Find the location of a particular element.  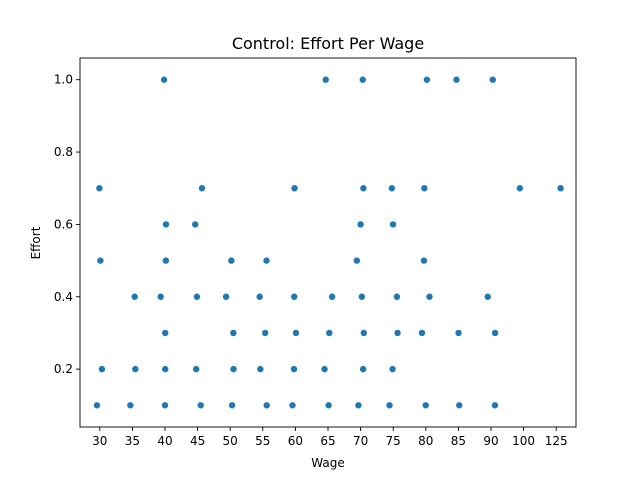

chart-title: Control: Effort Per Wage is located at coordinates (328, 43).